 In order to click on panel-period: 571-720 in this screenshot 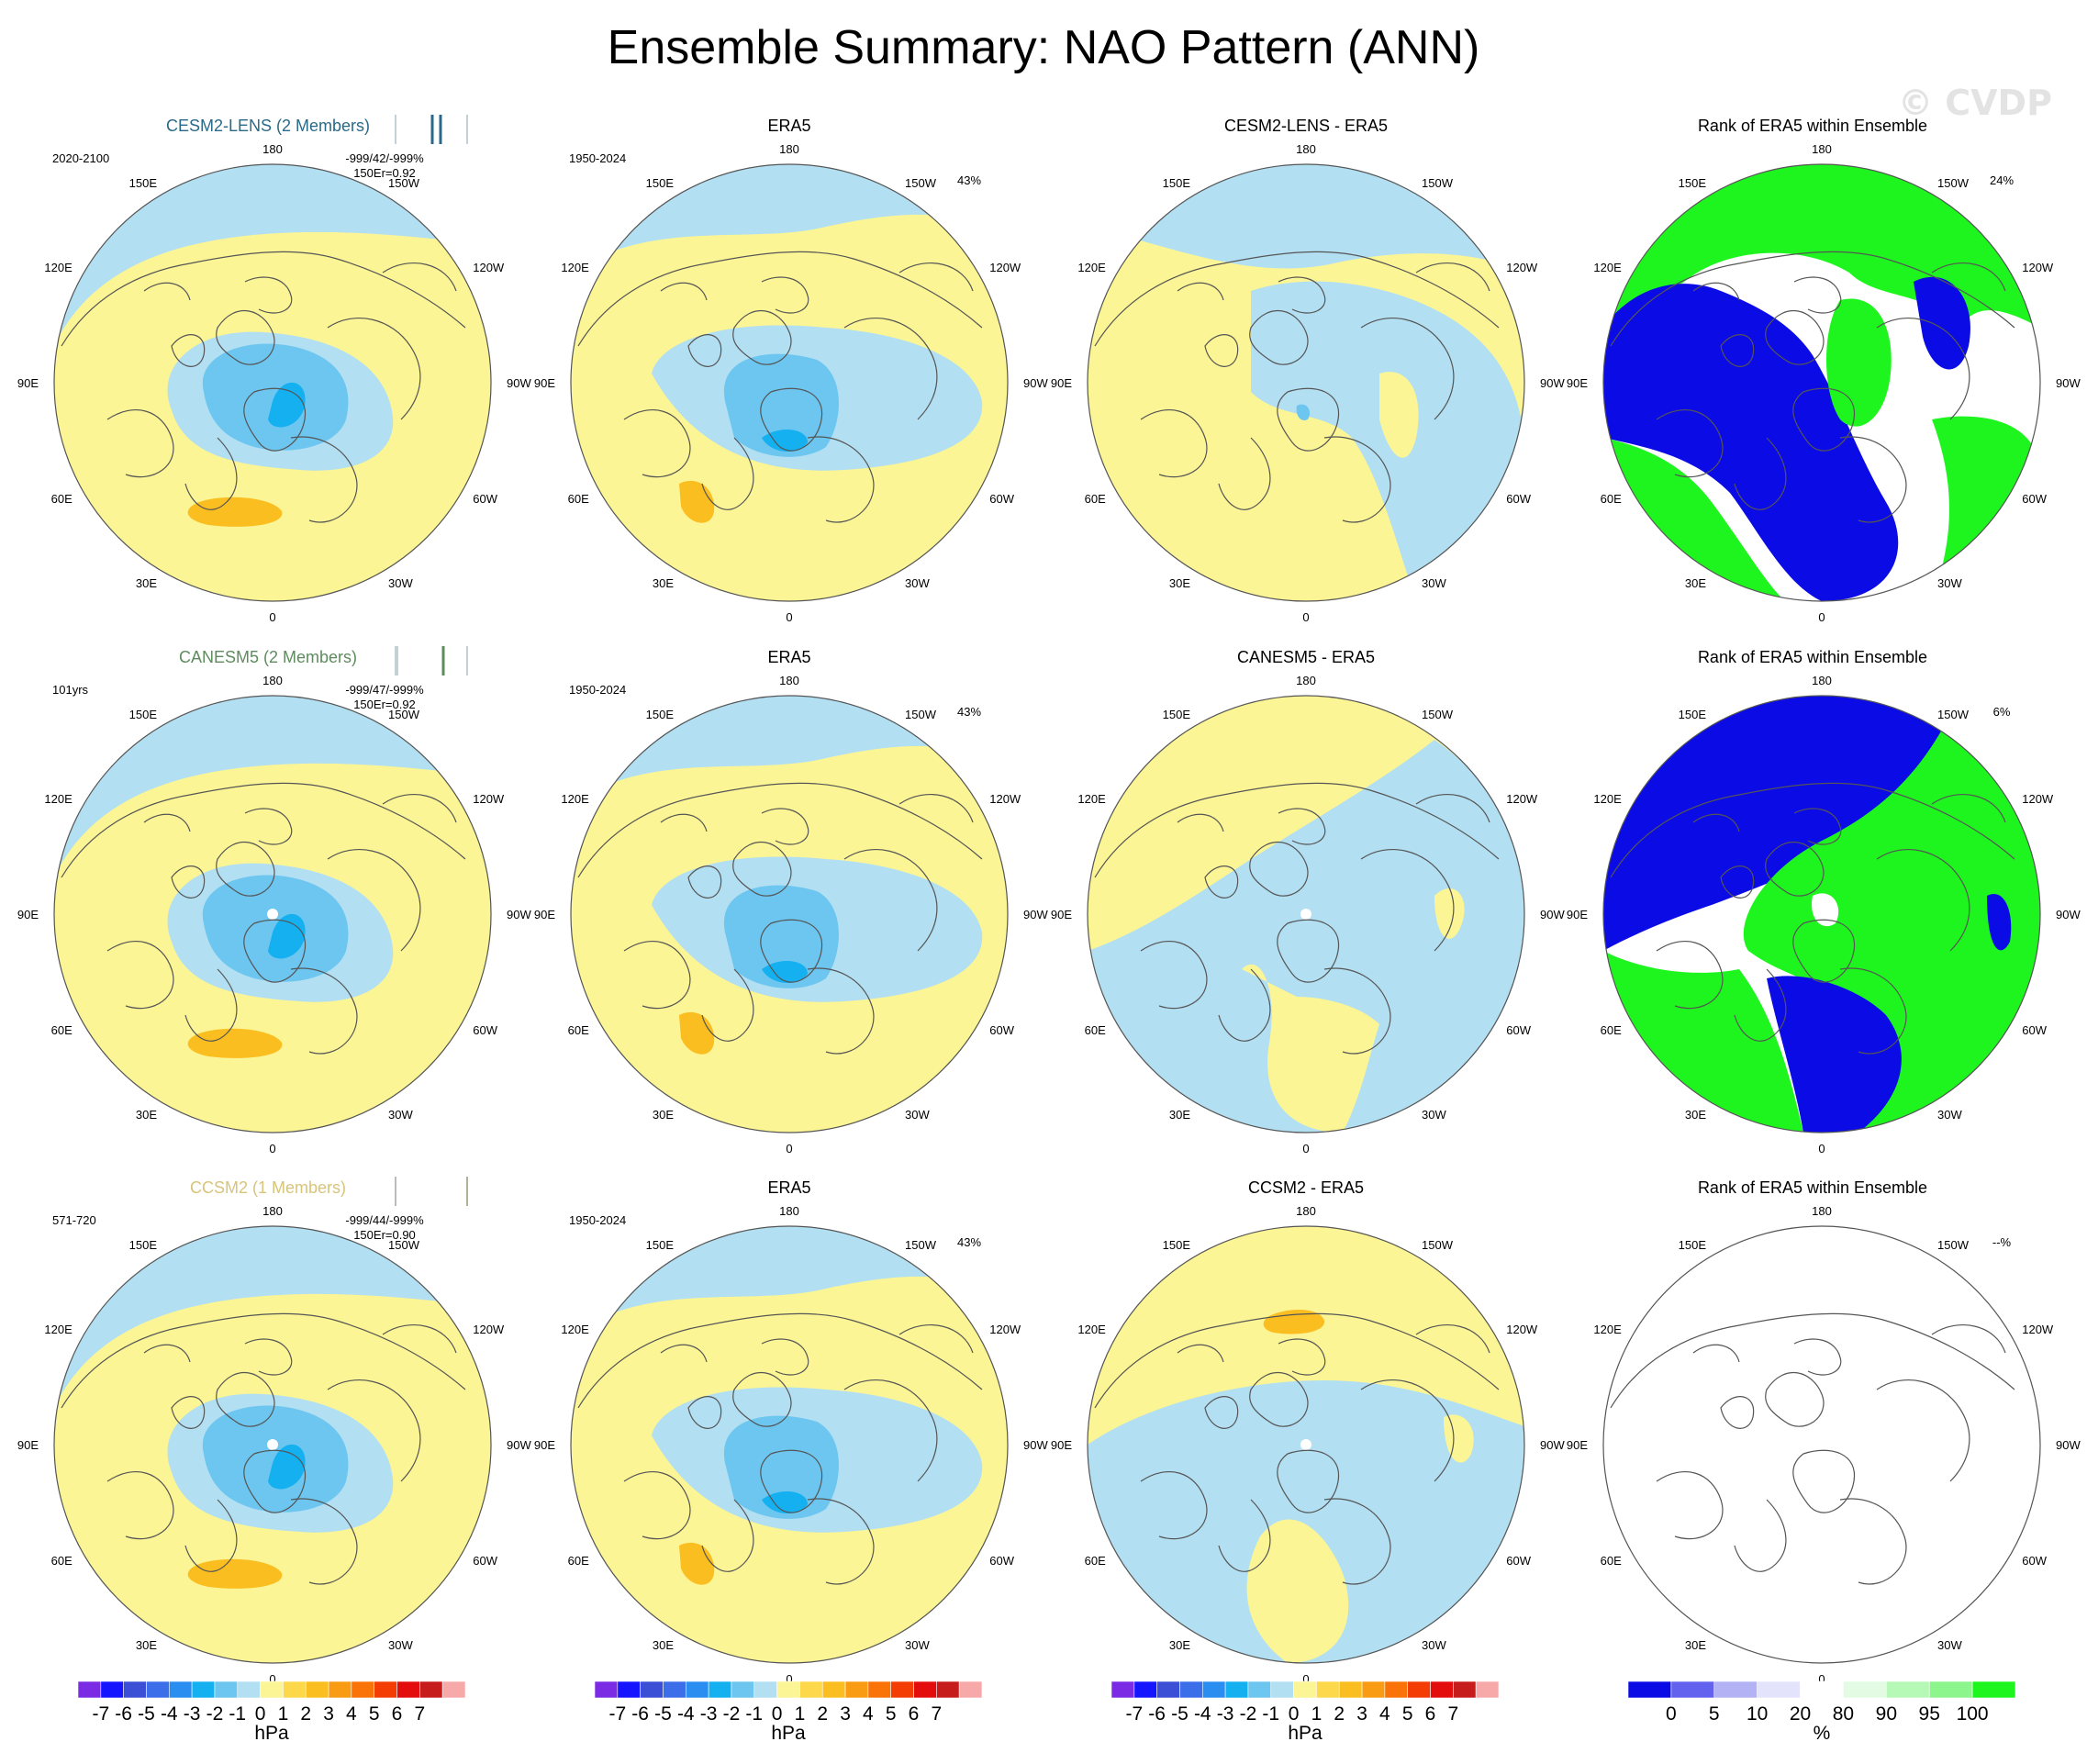, I will do `click(74, 1220)`.